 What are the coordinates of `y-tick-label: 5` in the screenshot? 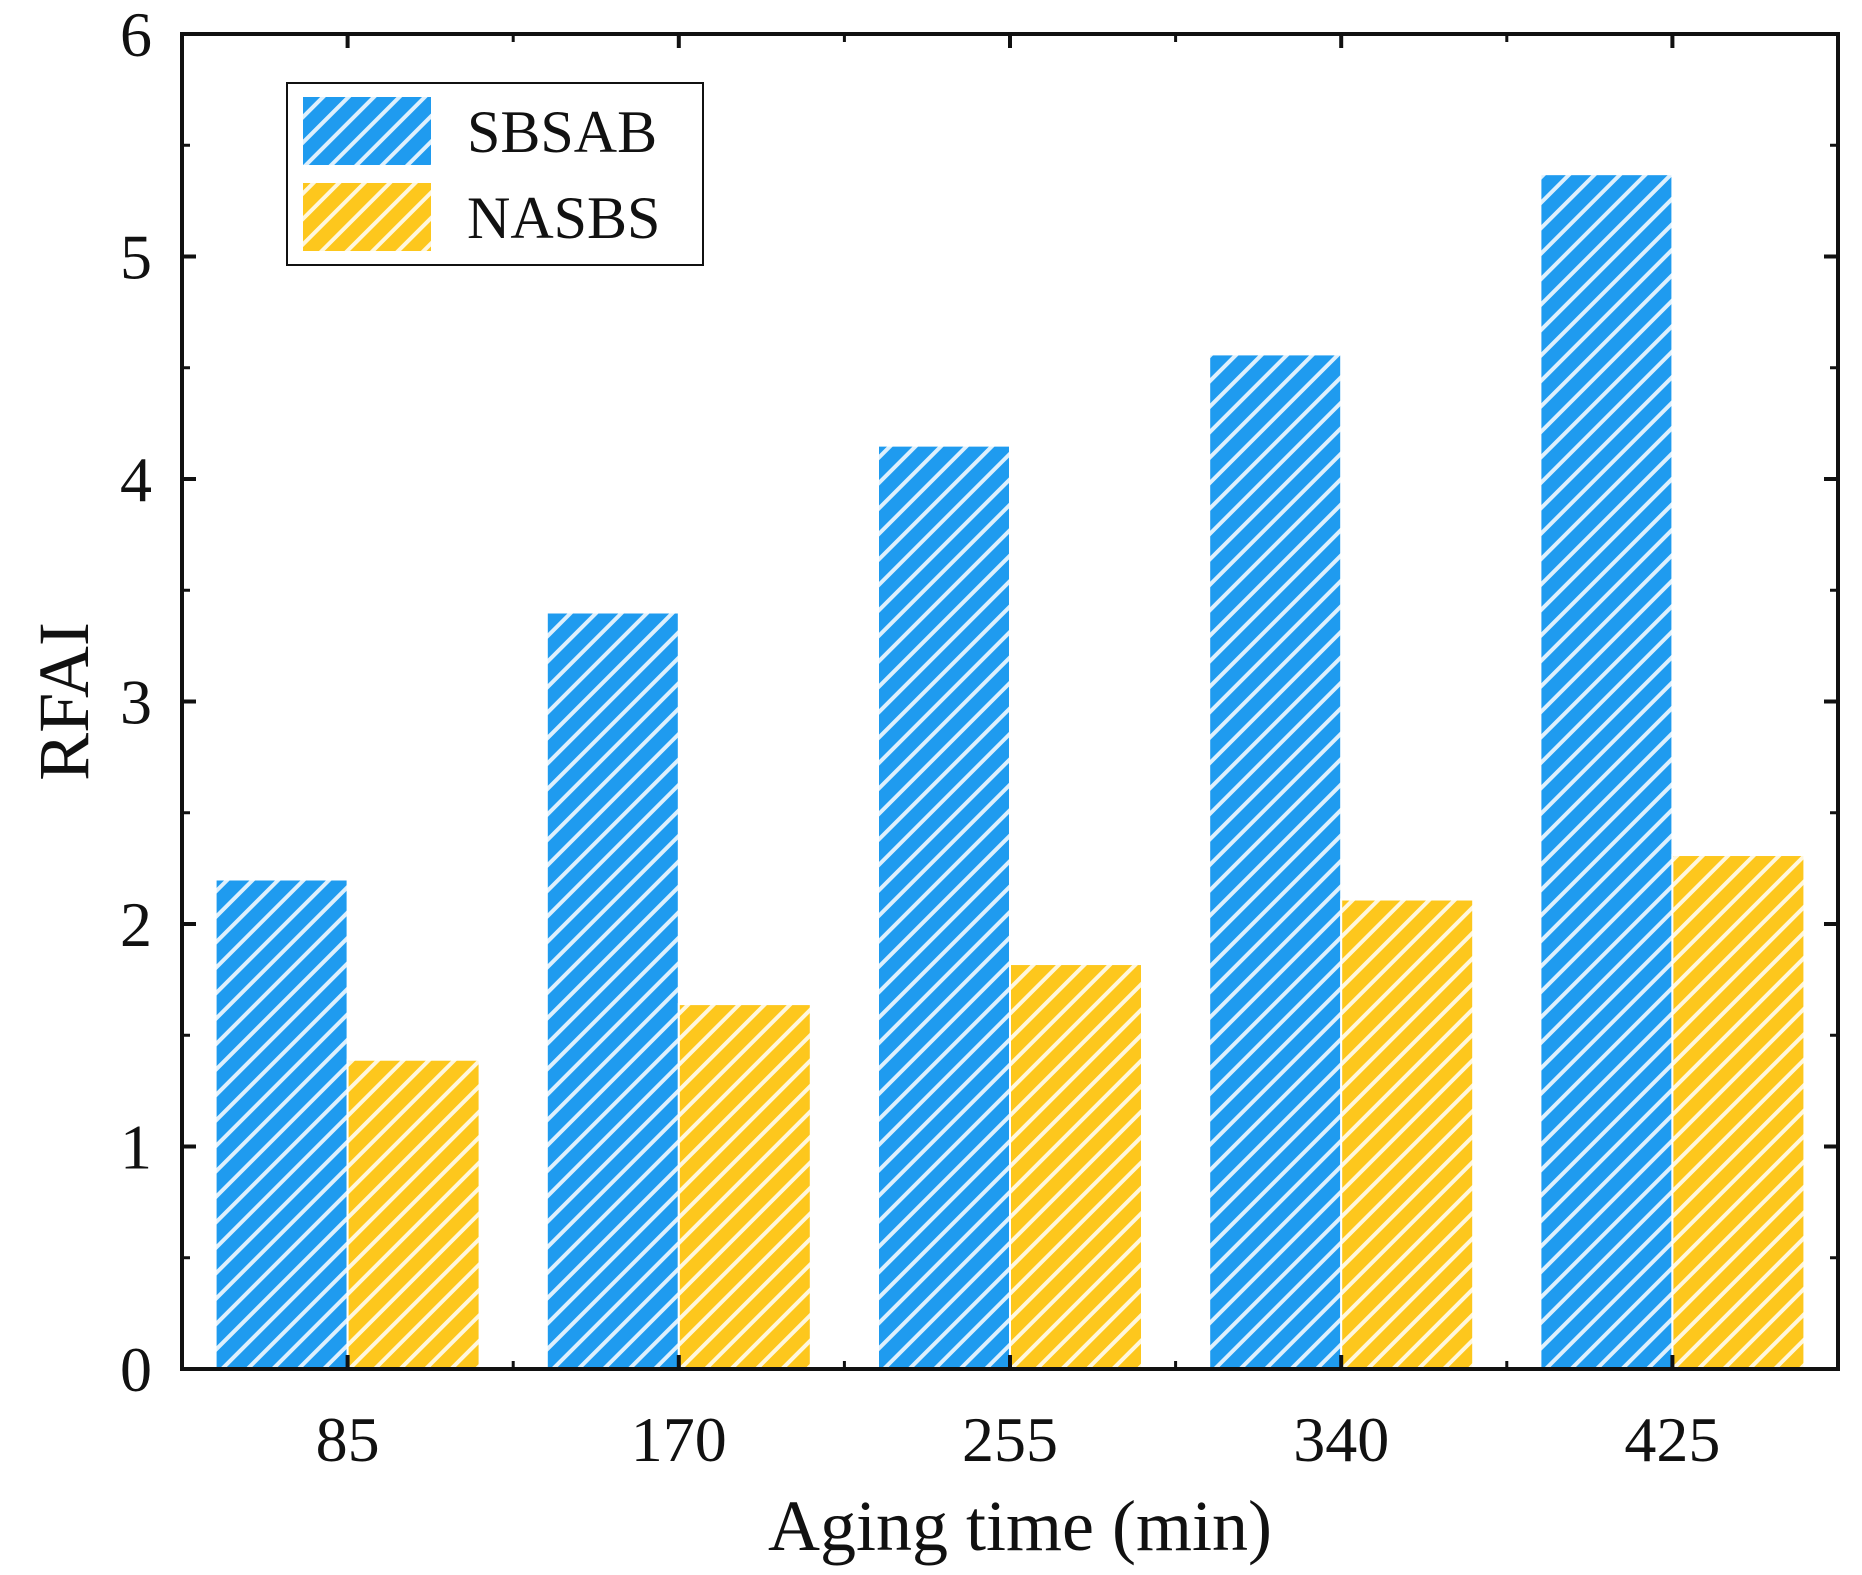 It's located at (136, 257).